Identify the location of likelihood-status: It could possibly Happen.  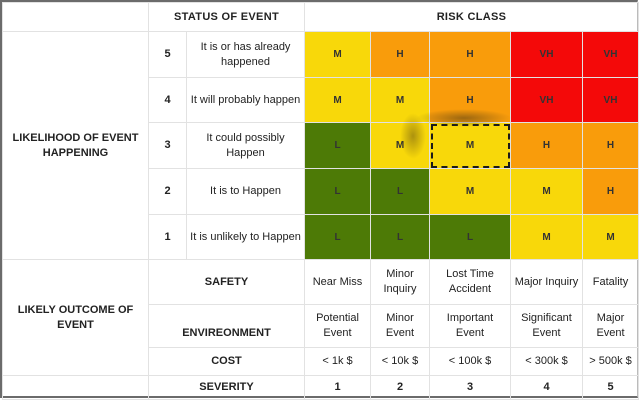
(245, 145).